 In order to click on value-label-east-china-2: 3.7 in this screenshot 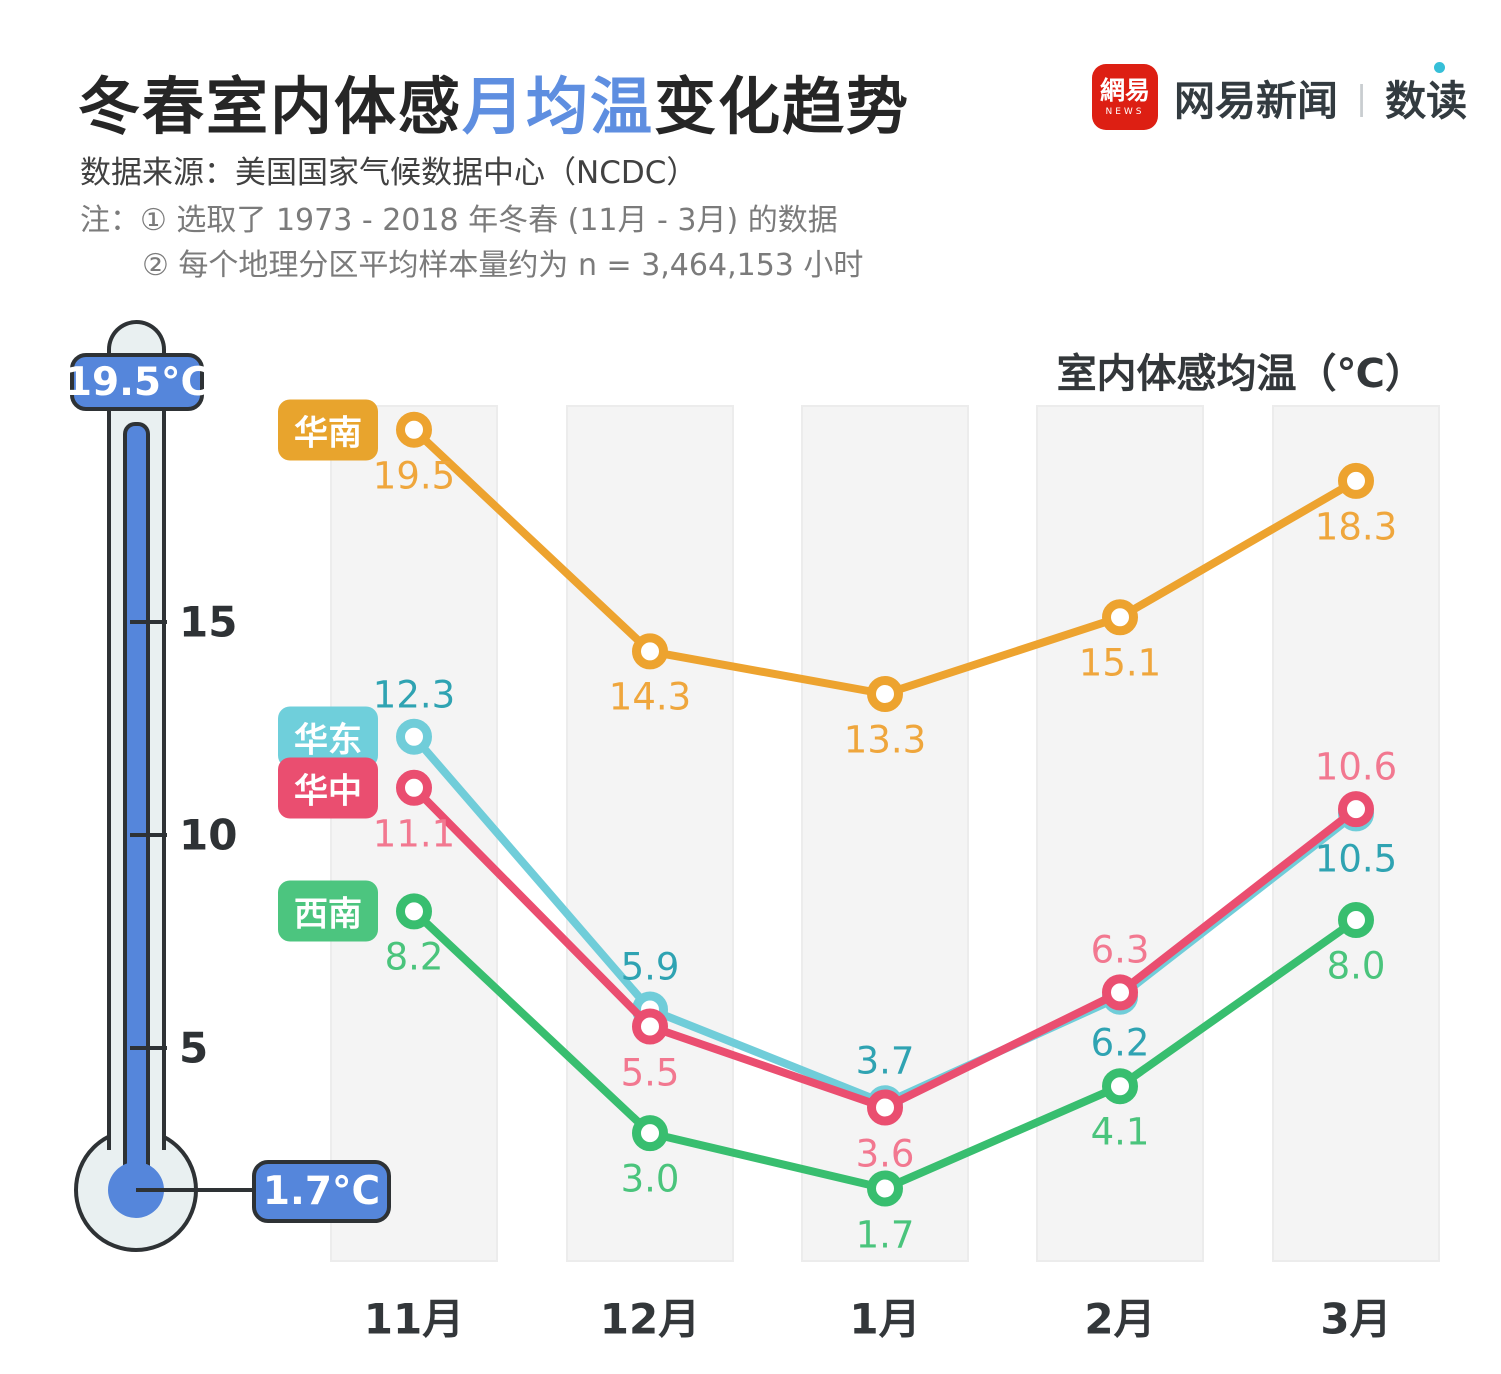, I will do `click(885, 1061)`.